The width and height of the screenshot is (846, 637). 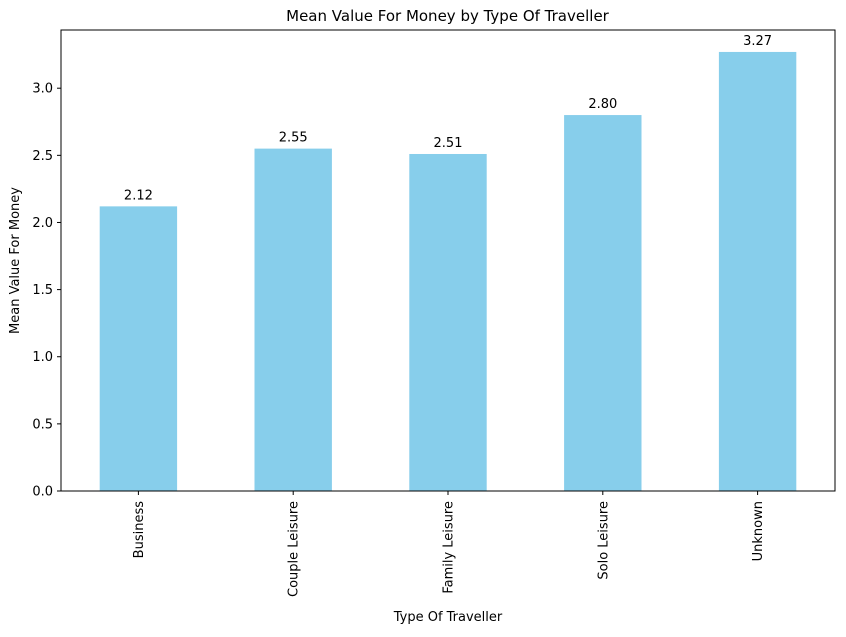 I want to click on bar-business, so click(x=138, y=349).